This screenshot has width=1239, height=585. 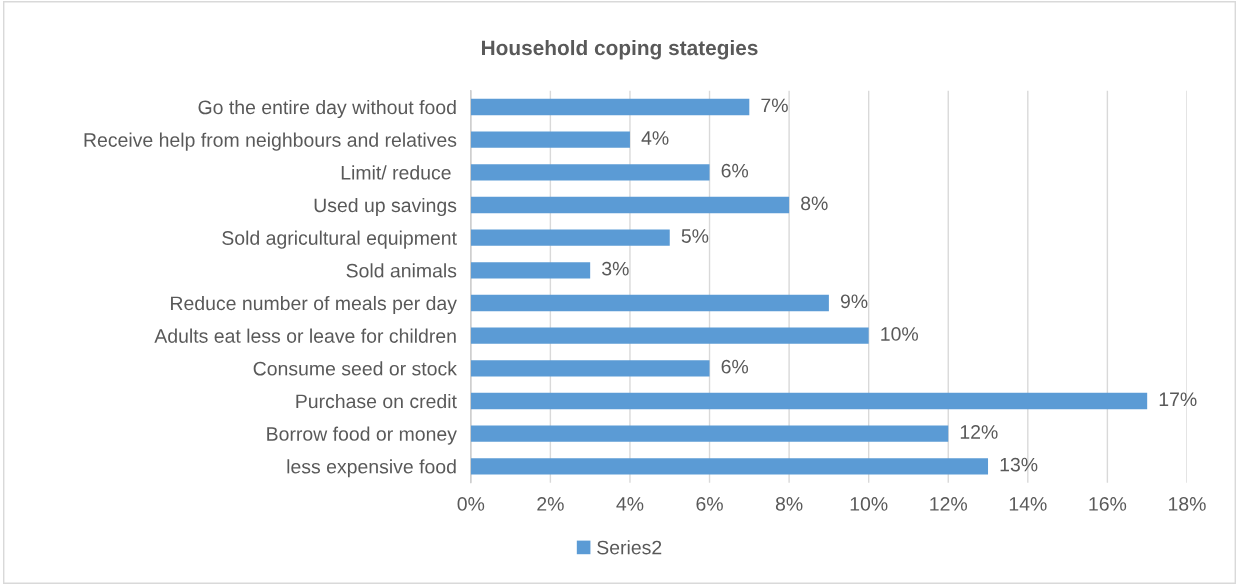 I want to click on data-label: 5%, so click(x=695, y=236).